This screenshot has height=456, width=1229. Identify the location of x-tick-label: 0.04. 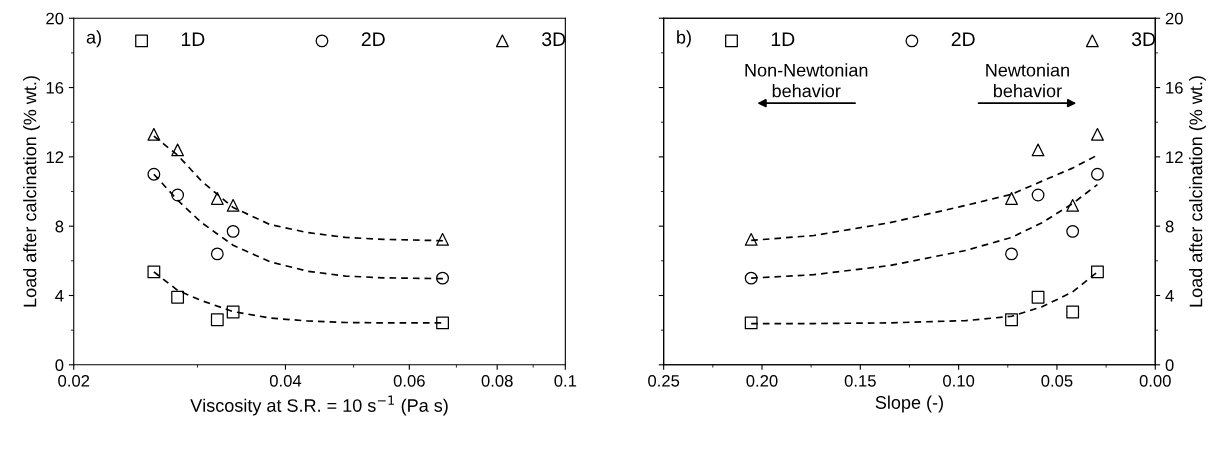
(285, 380).